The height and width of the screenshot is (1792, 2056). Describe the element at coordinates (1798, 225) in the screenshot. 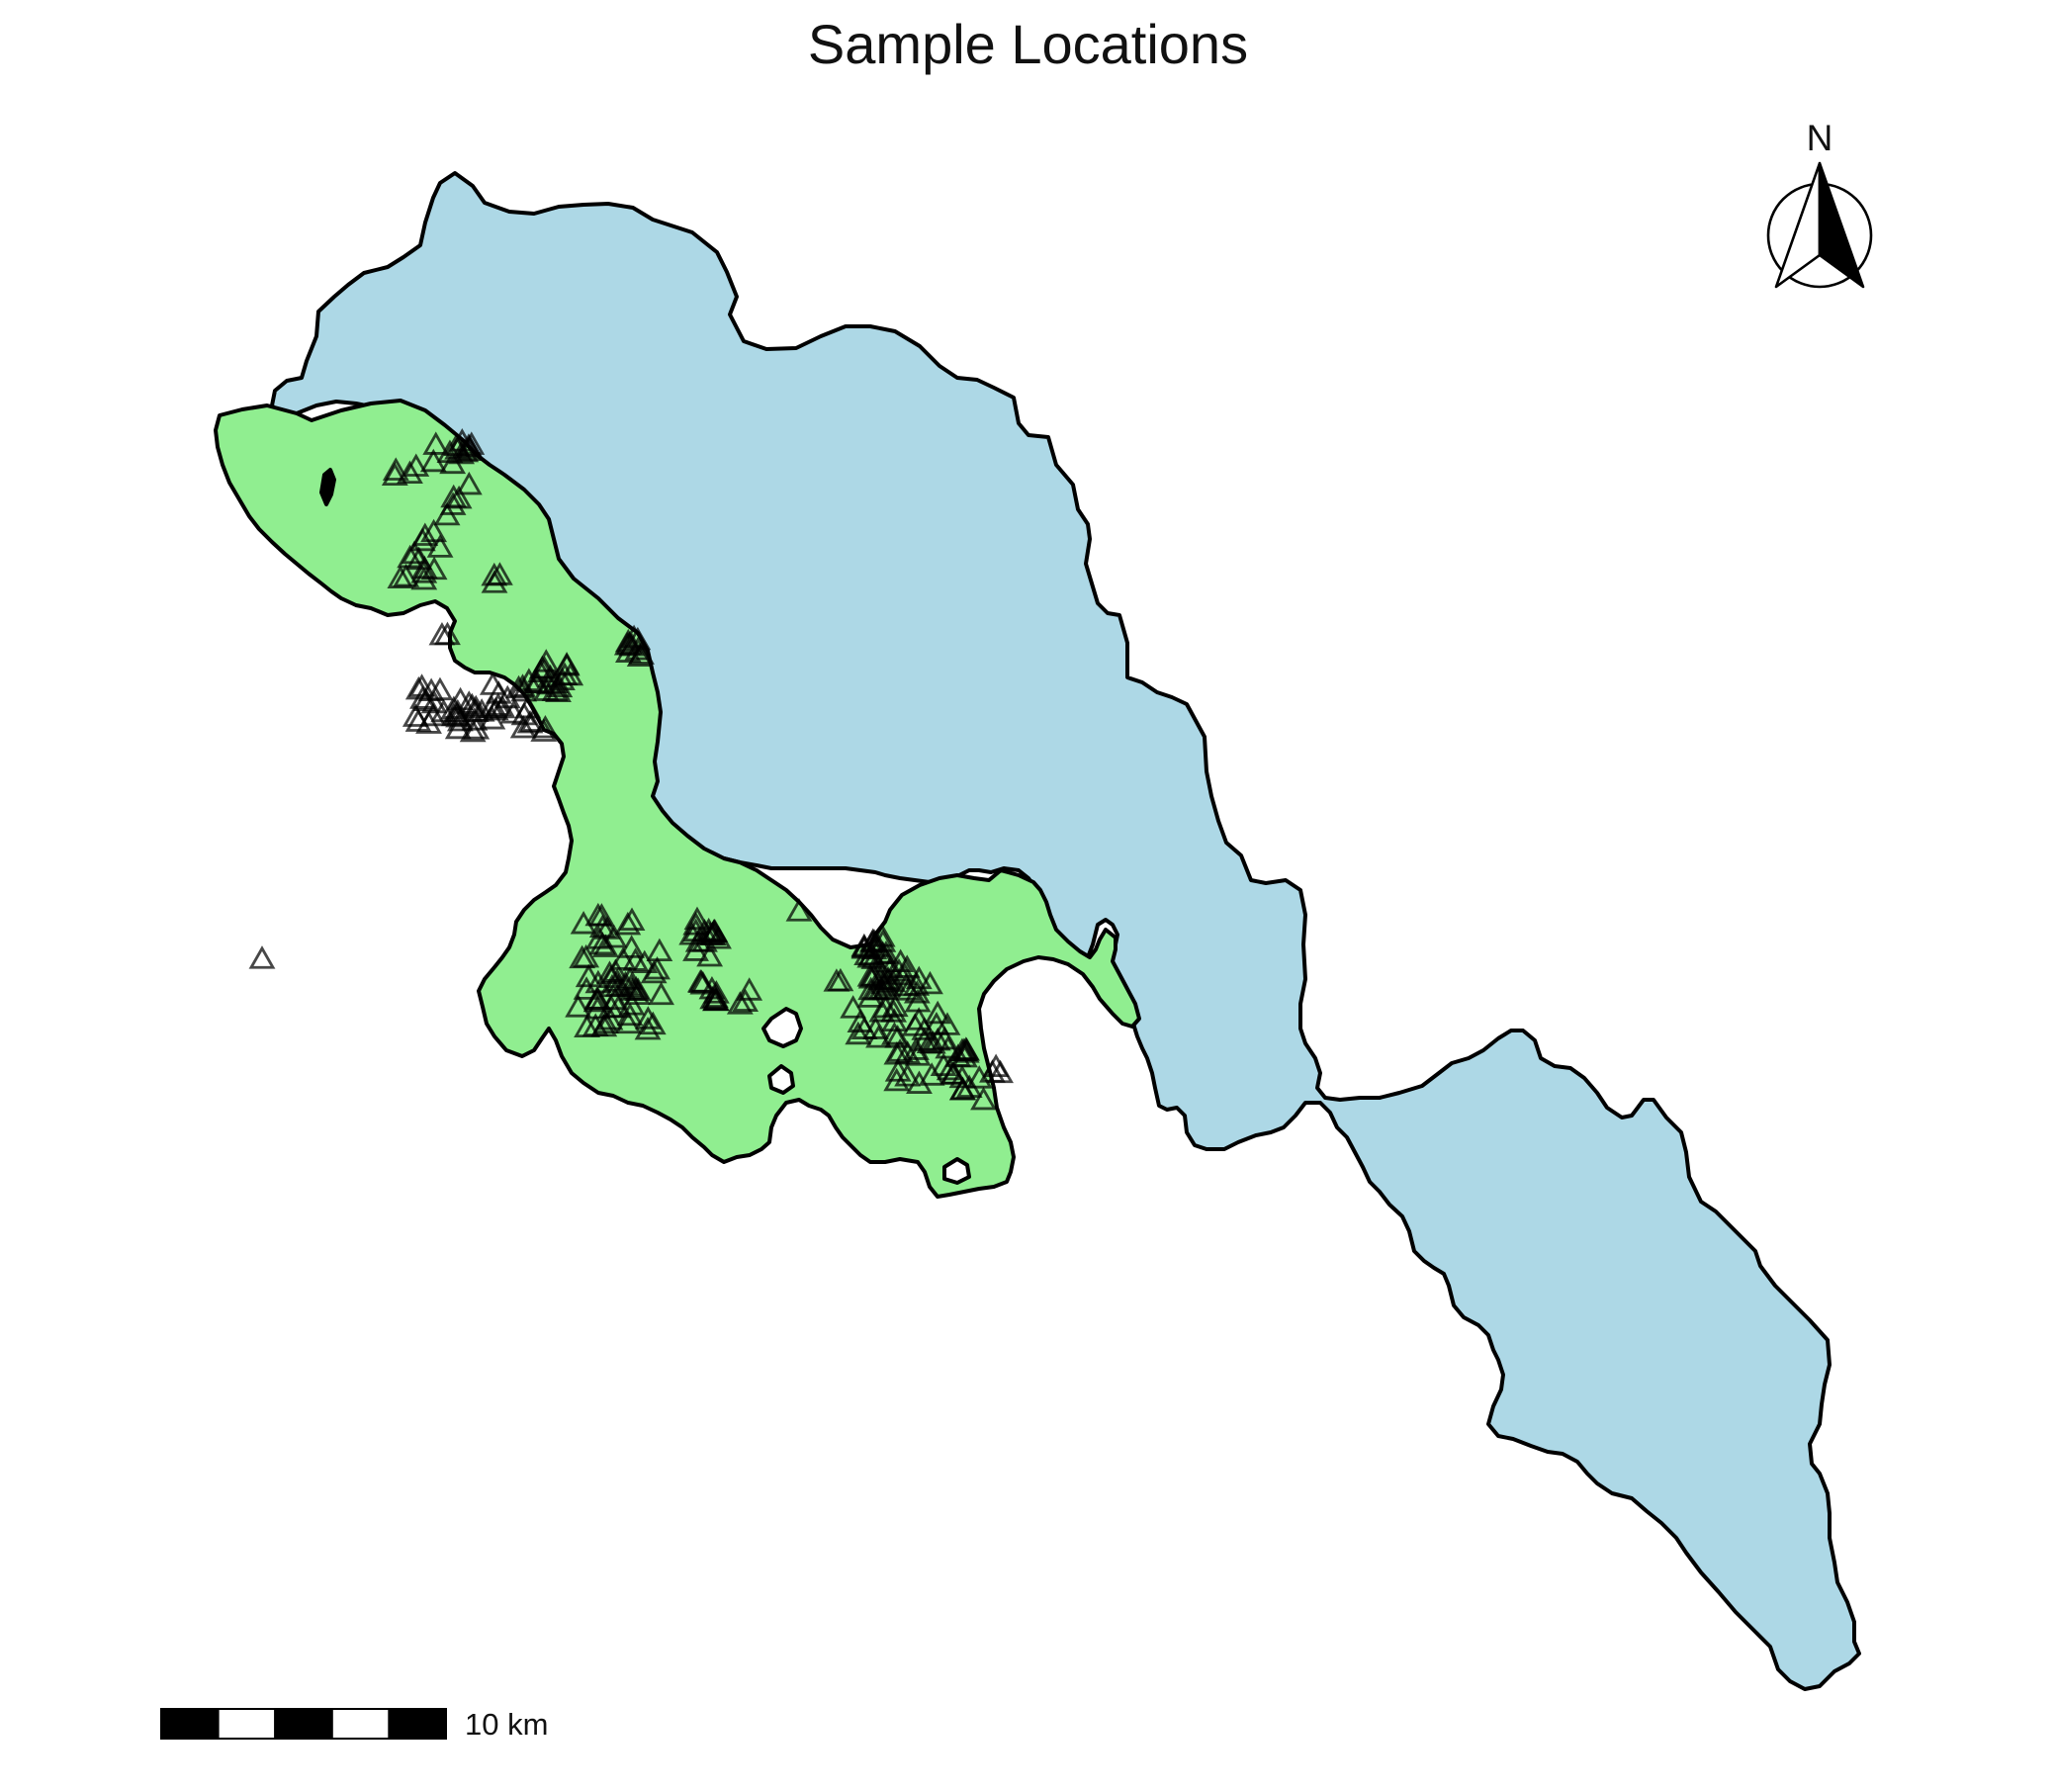

I see `north-arrow-left` at that location.